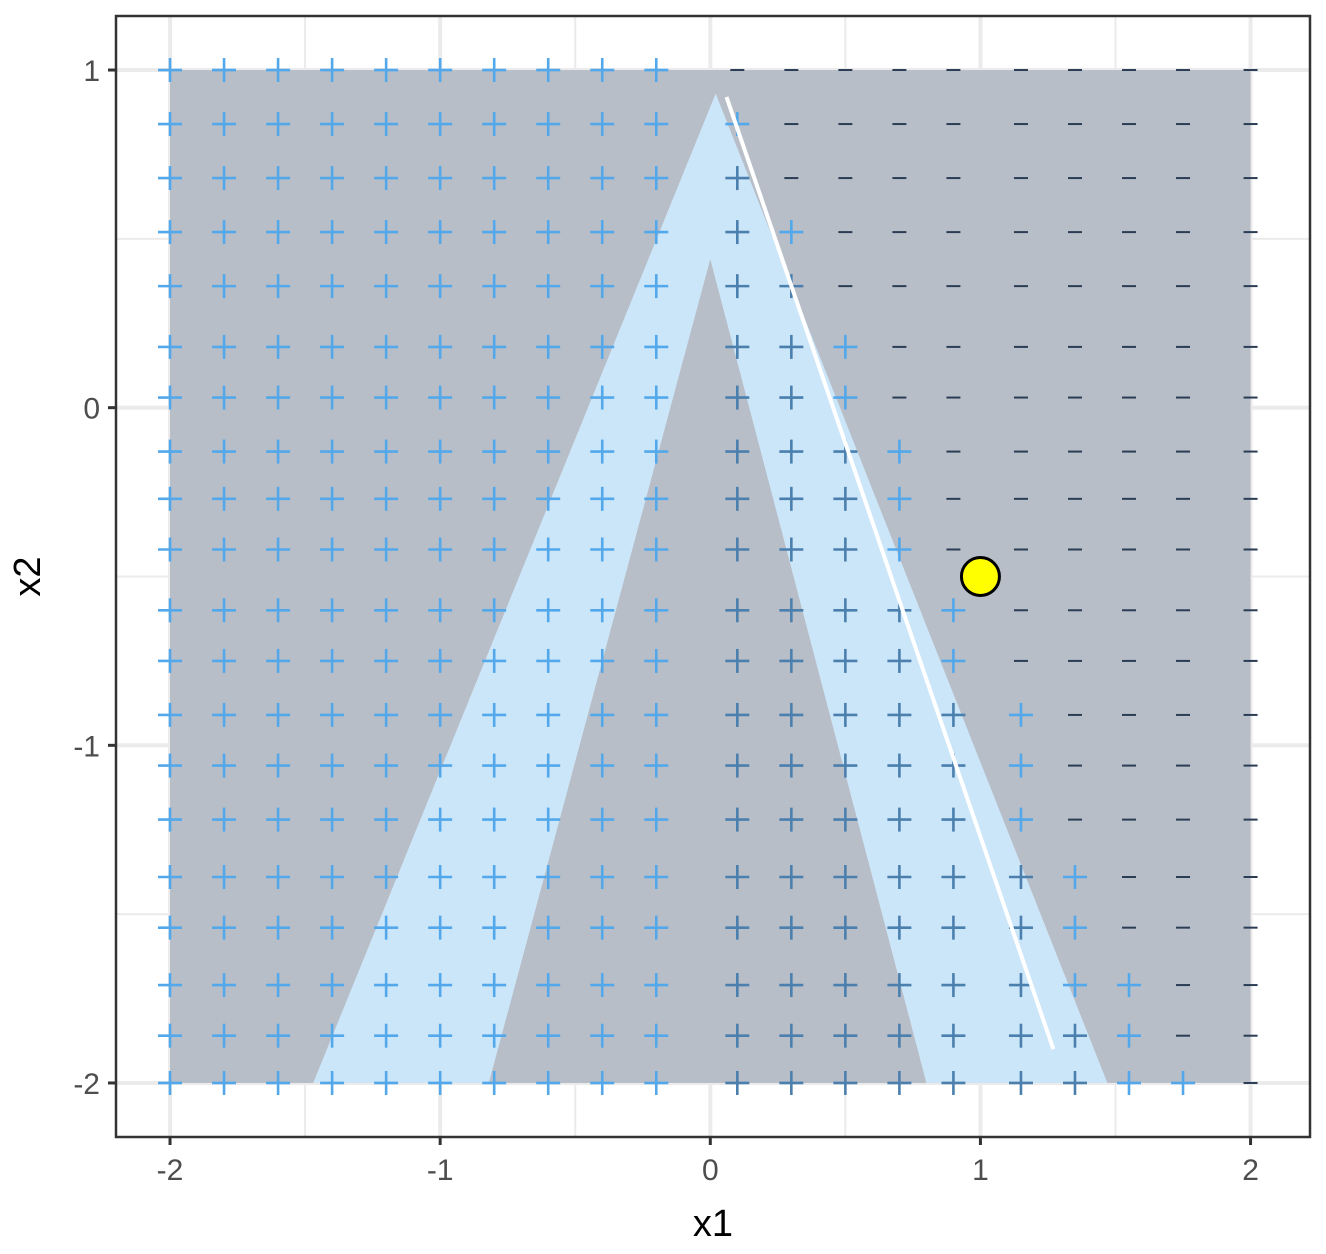 The height and width of the screenshot is (1254, 1326). What do you see at coordinates (86, 1084) in the screenshot?
I see `y-tick-label: -2` at bounding box center [86, 1084].